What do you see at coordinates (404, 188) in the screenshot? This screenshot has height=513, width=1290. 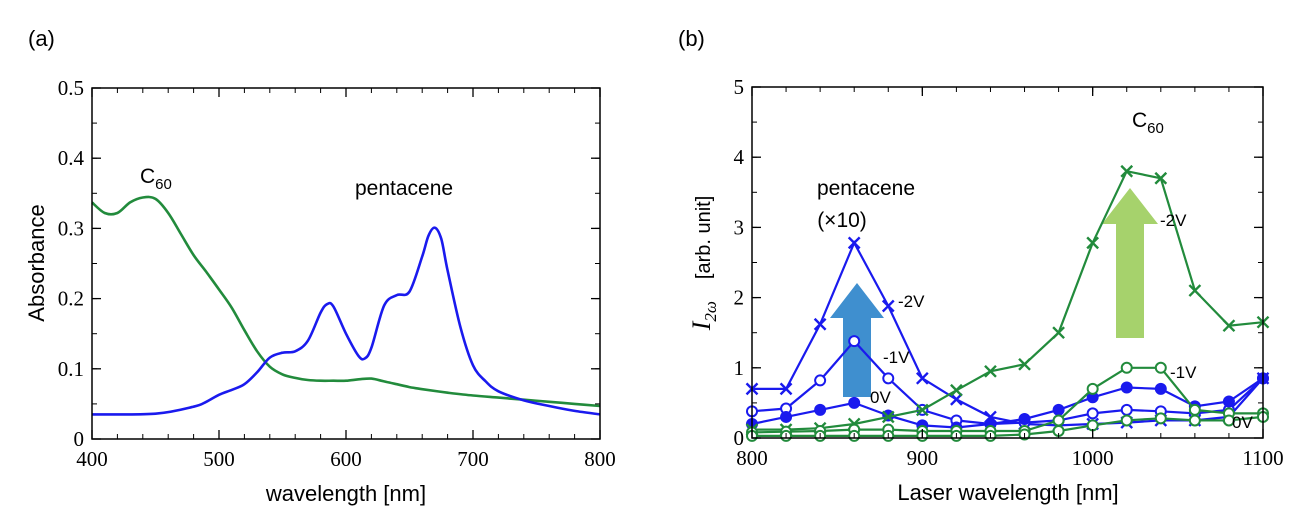 I see `panel-a-pentacene-label: pentacene` at bounding box center [404, 188].